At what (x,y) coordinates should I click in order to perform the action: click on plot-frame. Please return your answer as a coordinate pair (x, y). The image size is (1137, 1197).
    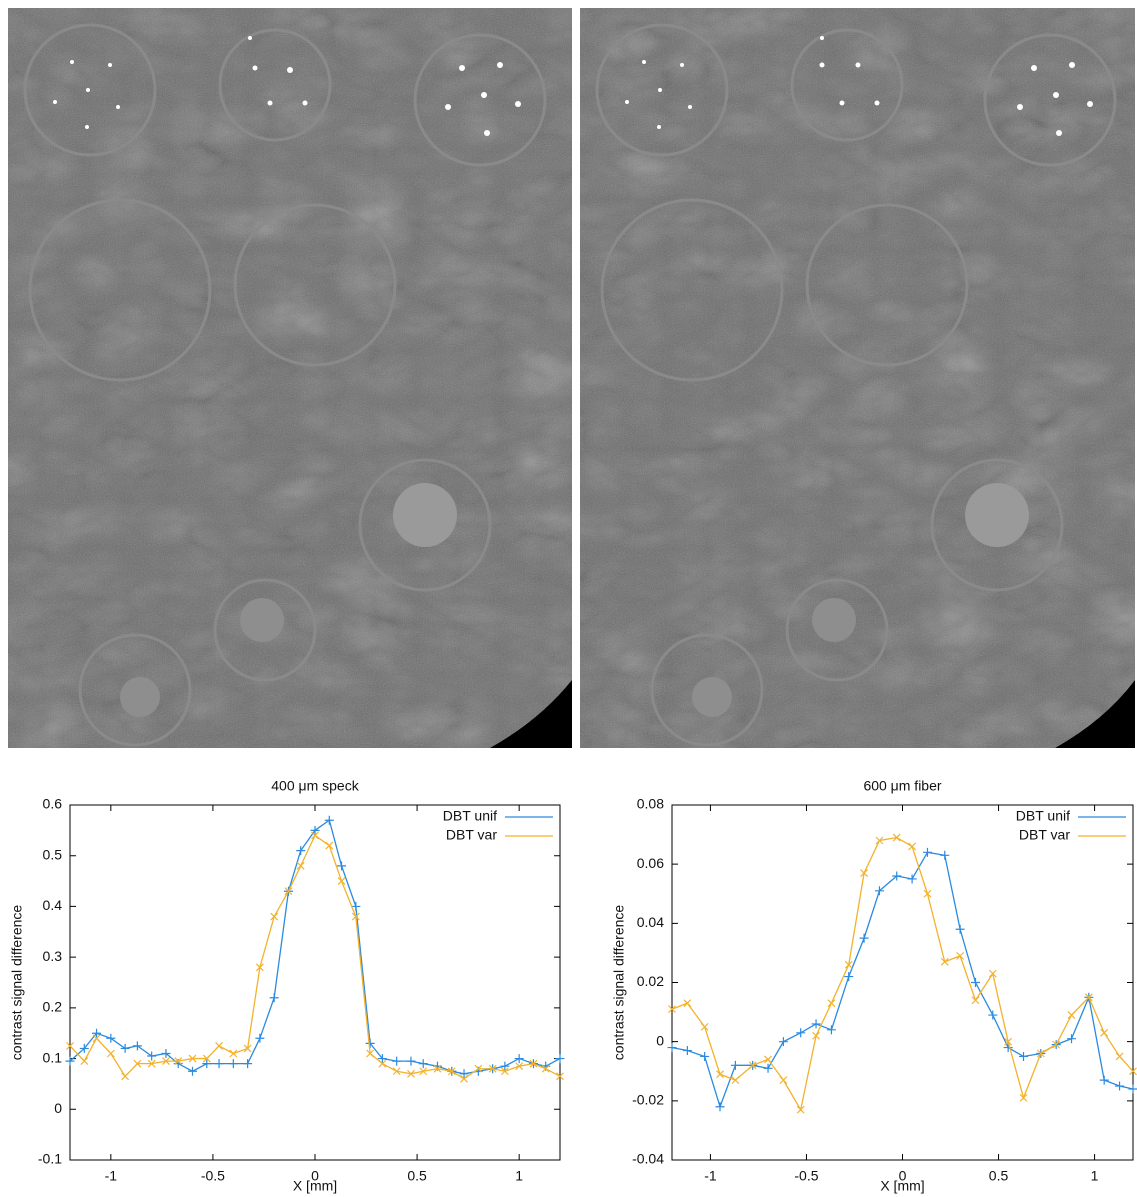
    Looking at the image, I should click on (315, 982).